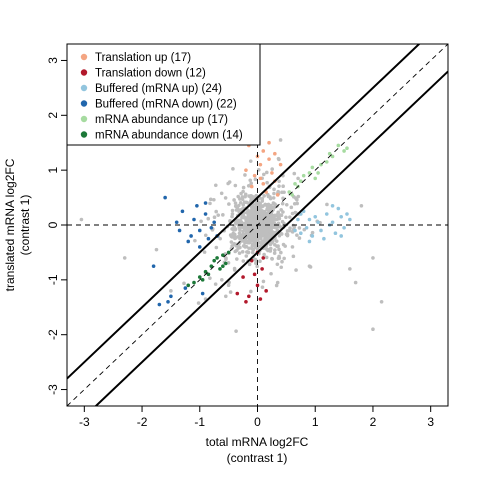 This screenshot has width=480, height=480. Describe the element at coordinates (199, 422) in the screenshot. I see `x-tick-label: -1` at that location.